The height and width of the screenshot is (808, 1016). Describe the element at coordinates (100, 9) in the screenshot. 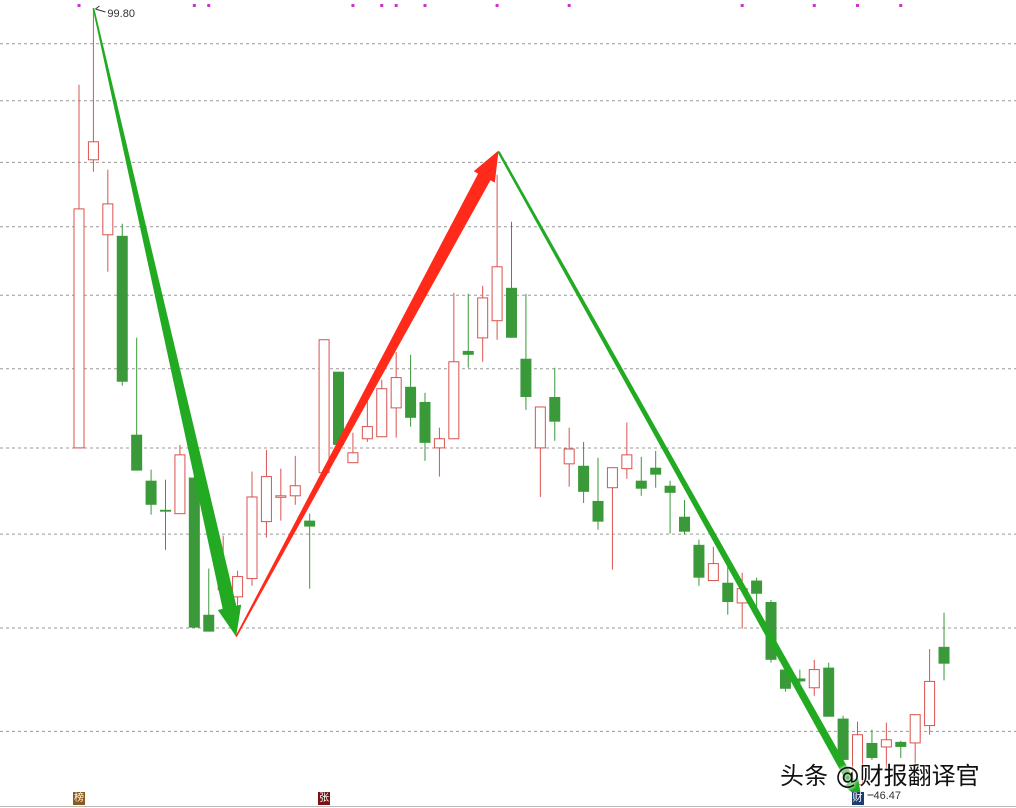

I see `high-pointer` at that location.